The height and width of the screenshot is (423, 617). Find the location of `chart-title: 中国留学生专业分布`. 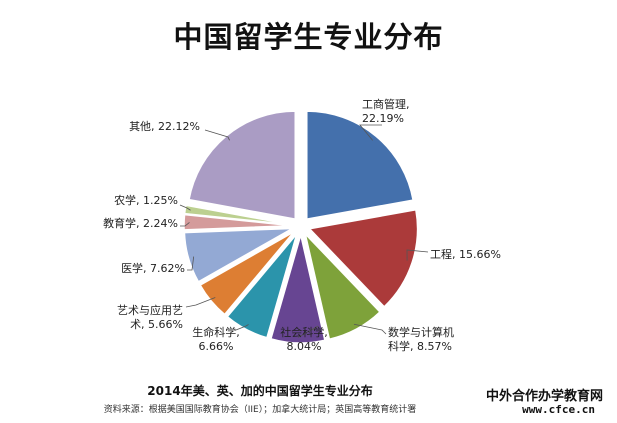

chart-title: 中国留学生专业分布 is located at coordinates (308, 37).